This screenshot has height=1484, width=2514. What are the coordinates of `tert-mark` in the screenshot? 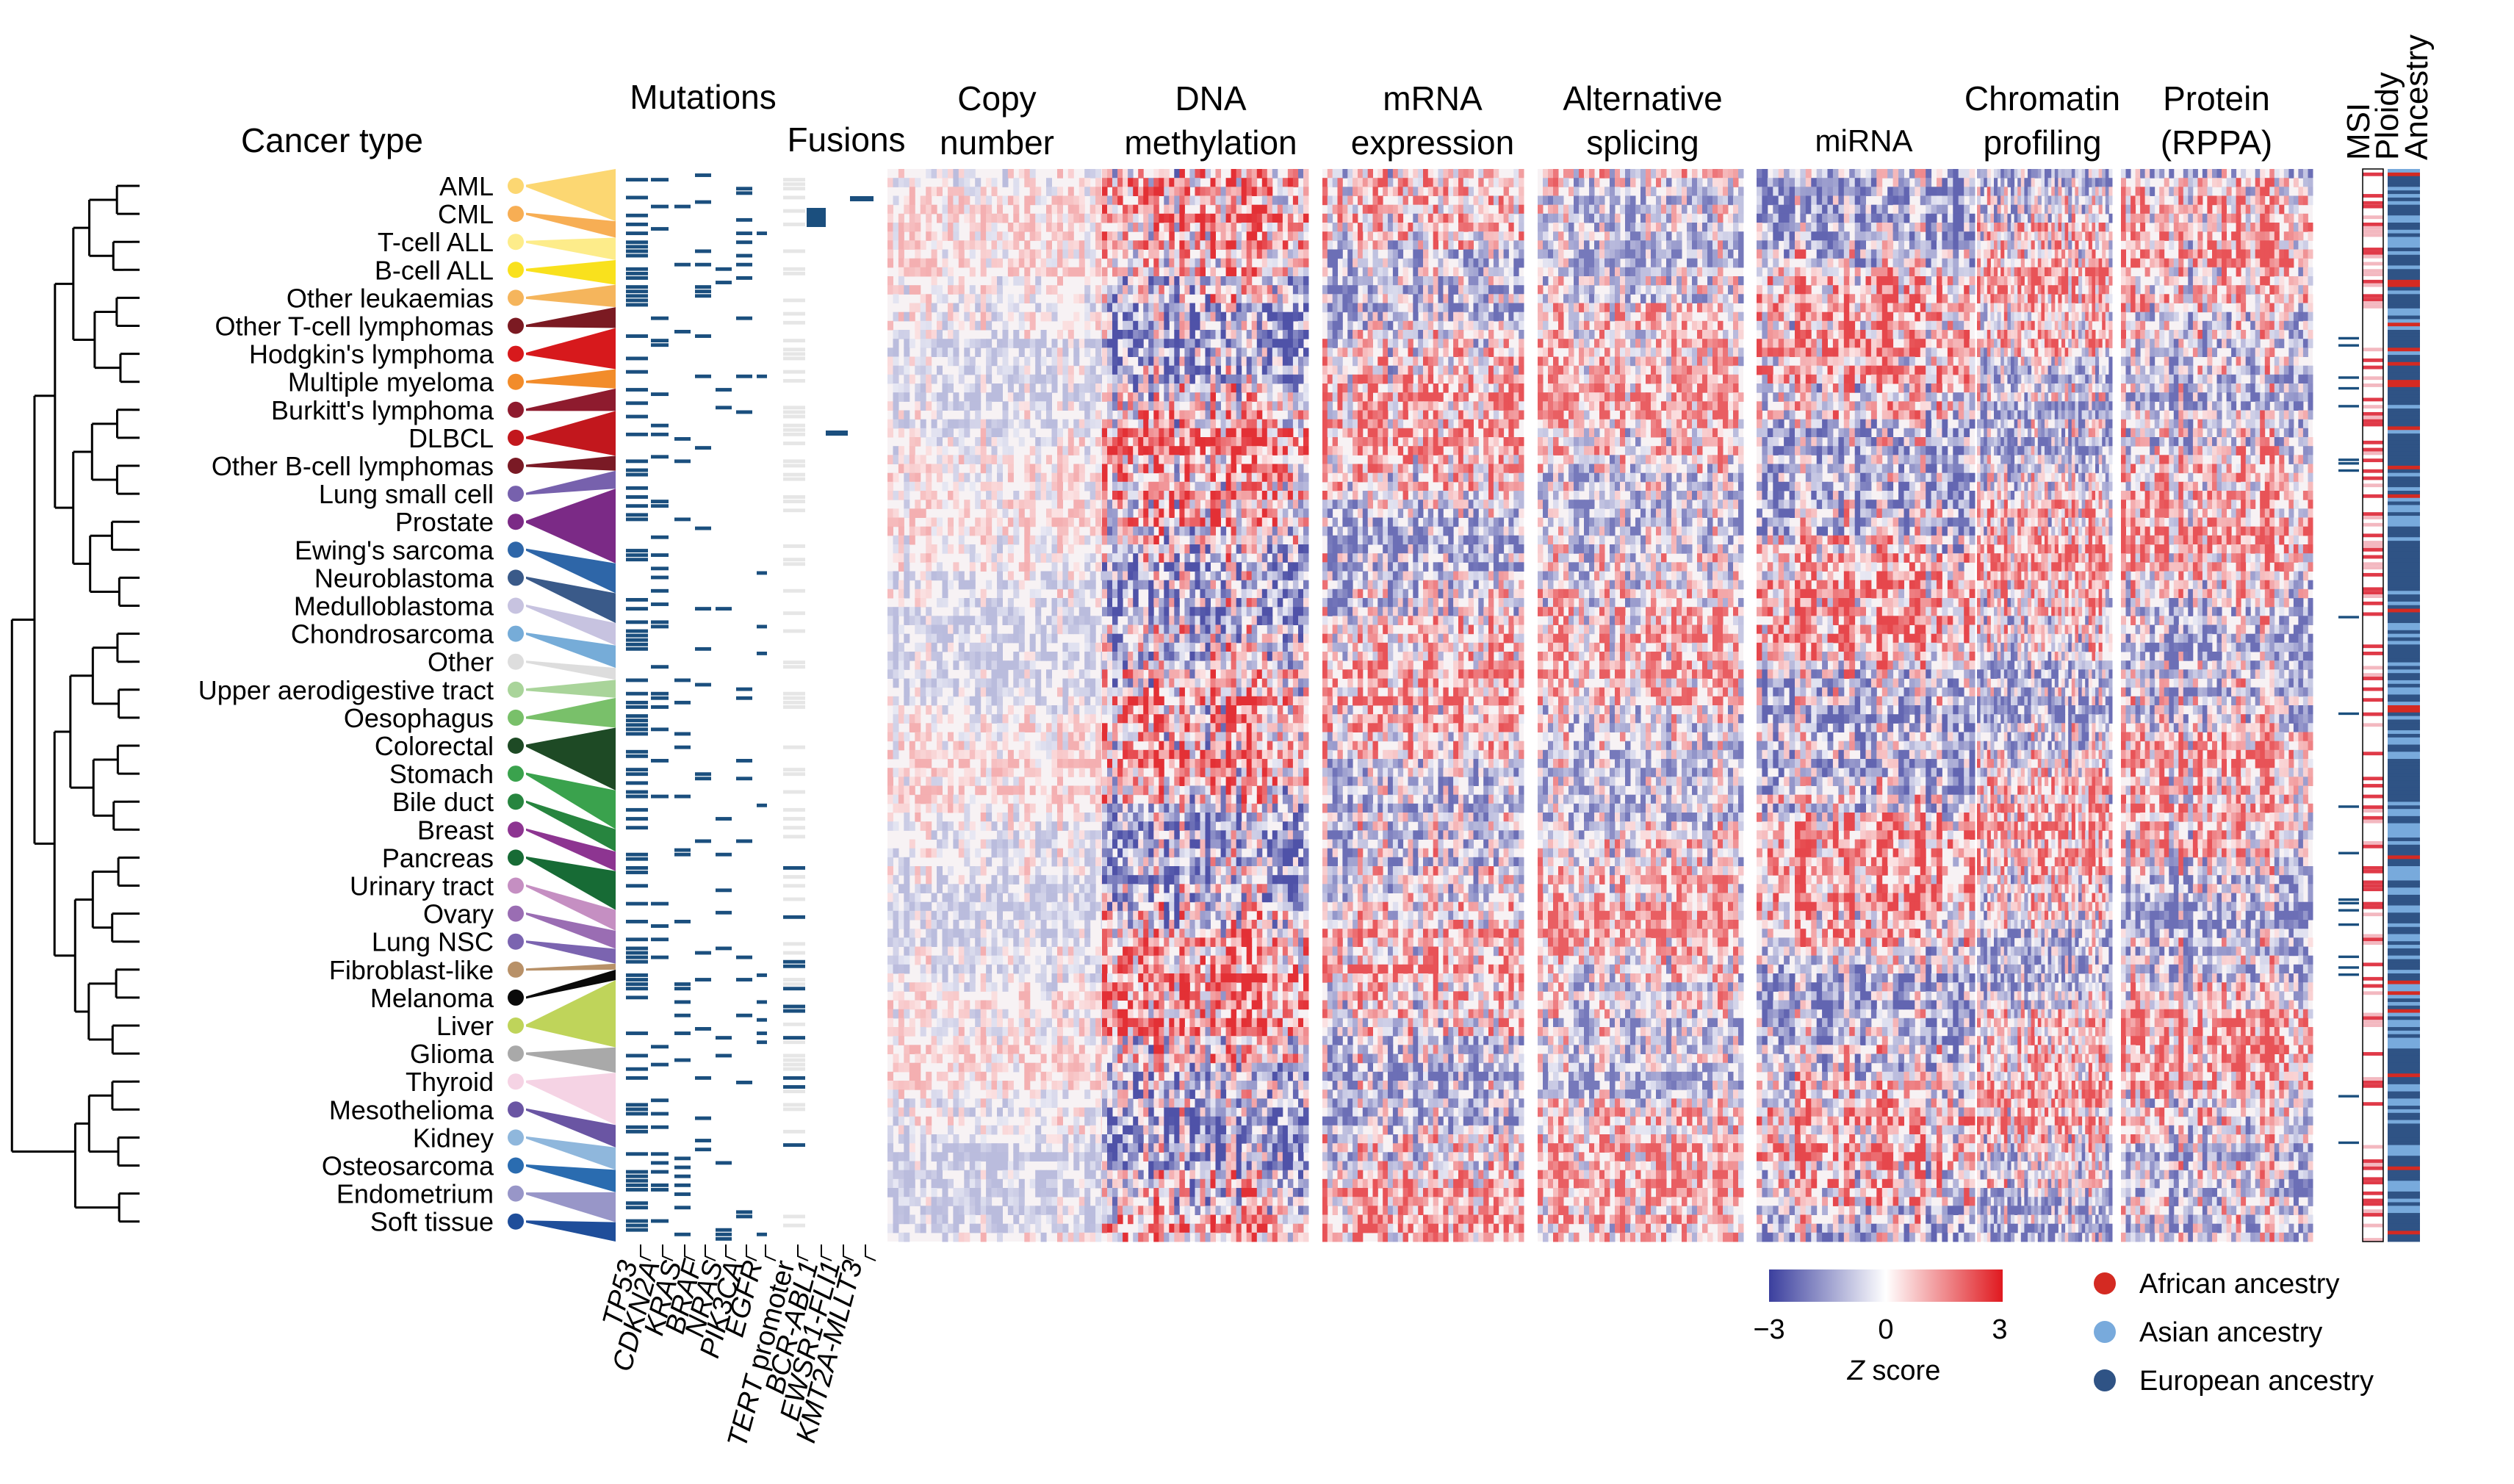 It's located at (794, 631).